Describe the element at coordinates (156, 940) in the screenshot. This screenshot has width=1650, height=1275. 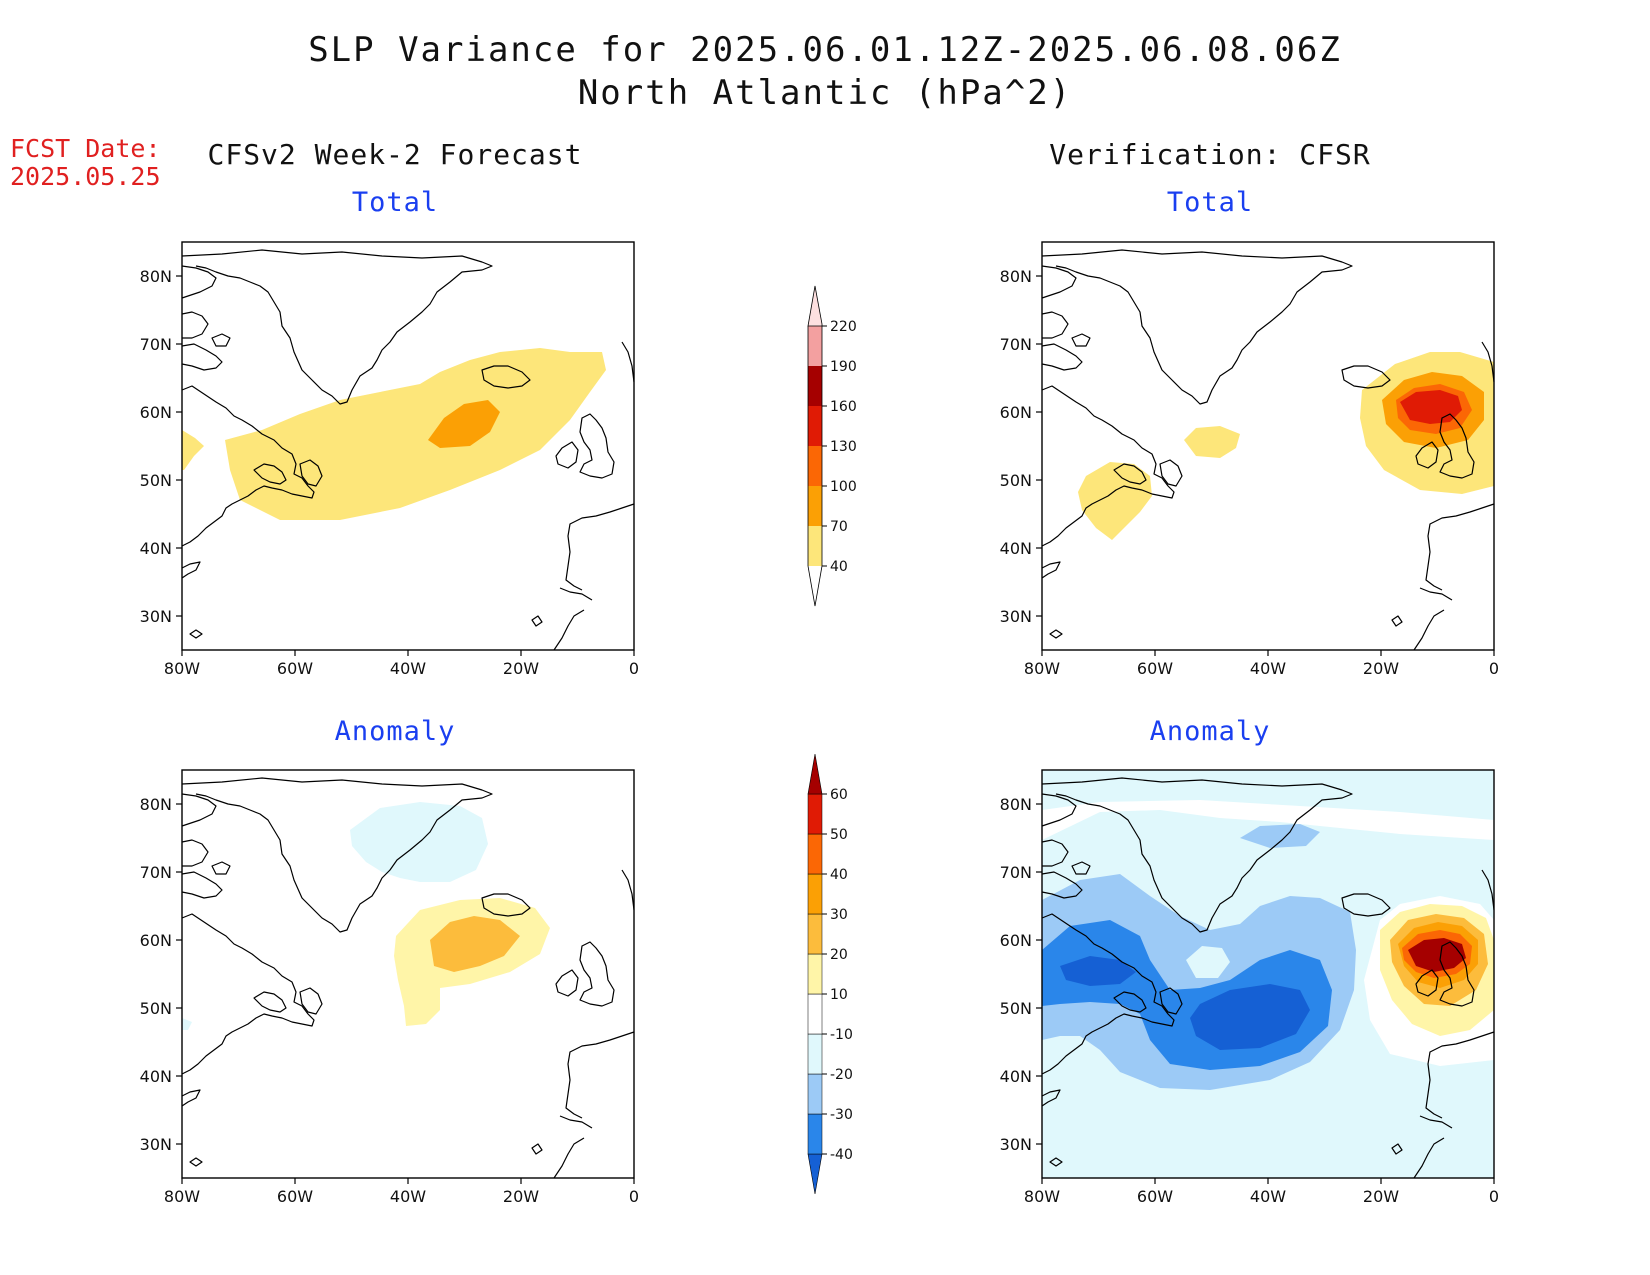
I see `fcst-anomaly-lat-label: 60N` at that location.